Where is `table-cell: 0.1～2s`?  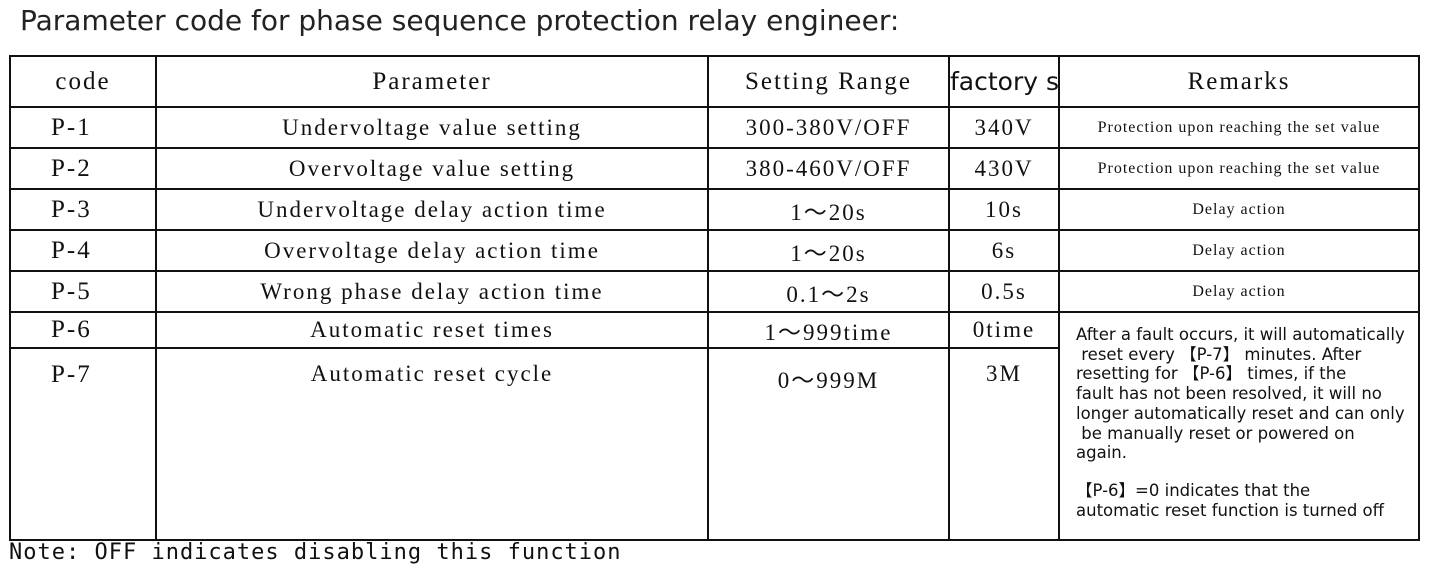 table-cell: 0.1～2s is located at coordinates (828, 291).